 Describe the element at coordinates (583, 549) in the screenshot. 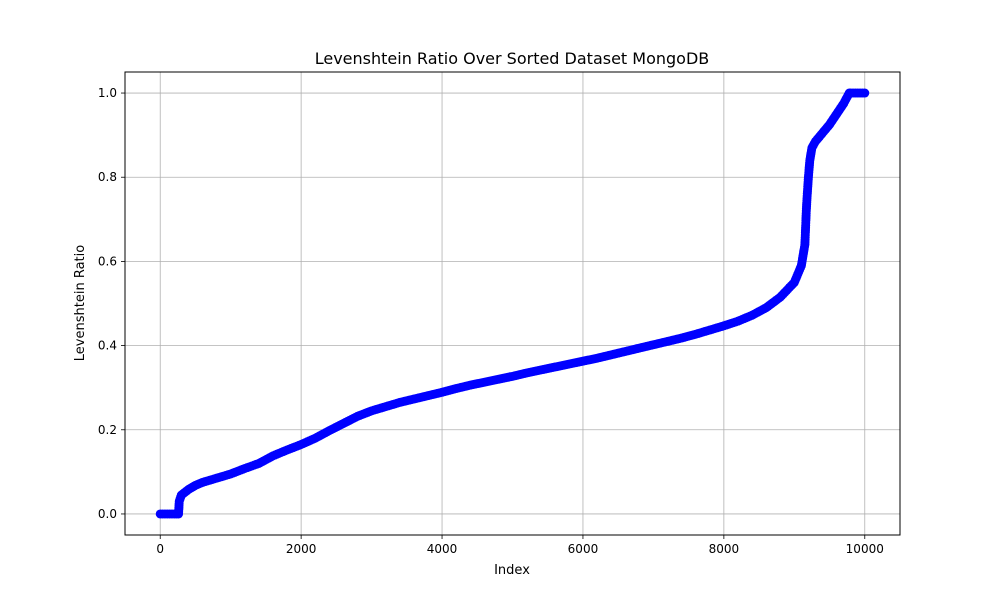

I see `x-tick-label: 6000` at that location.